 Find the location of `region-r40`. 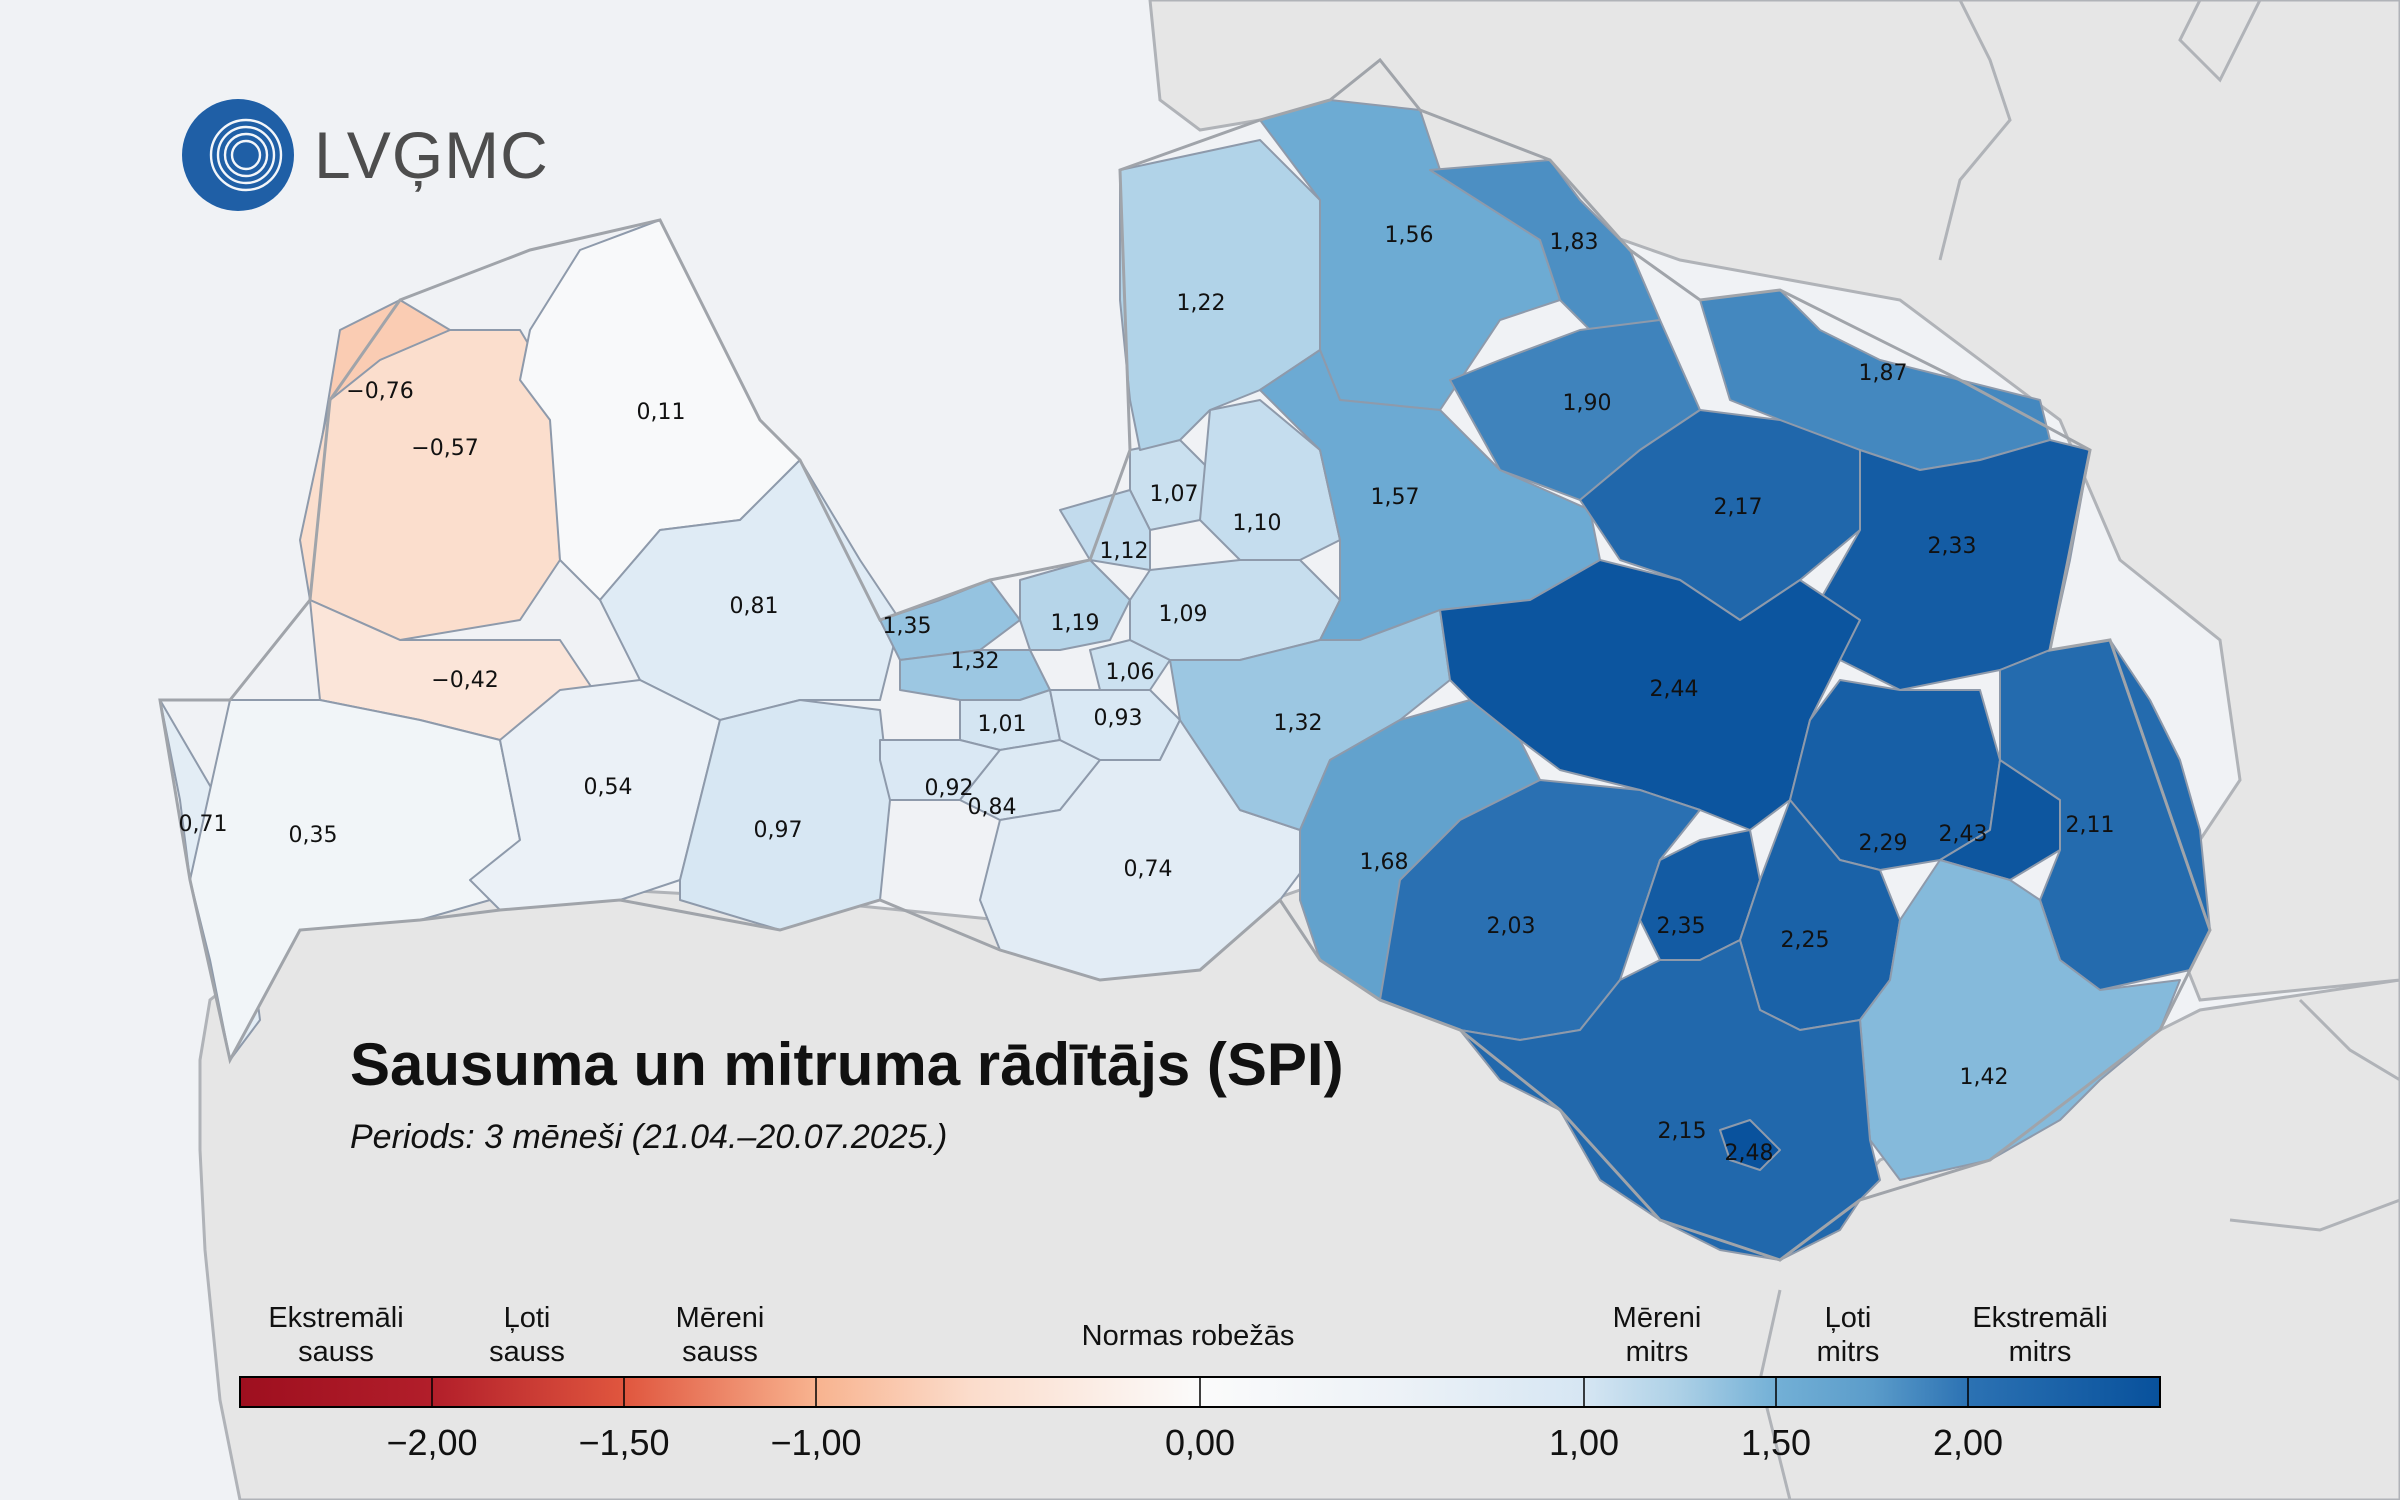

region-r40 is located at coordinates (2020, 1020).